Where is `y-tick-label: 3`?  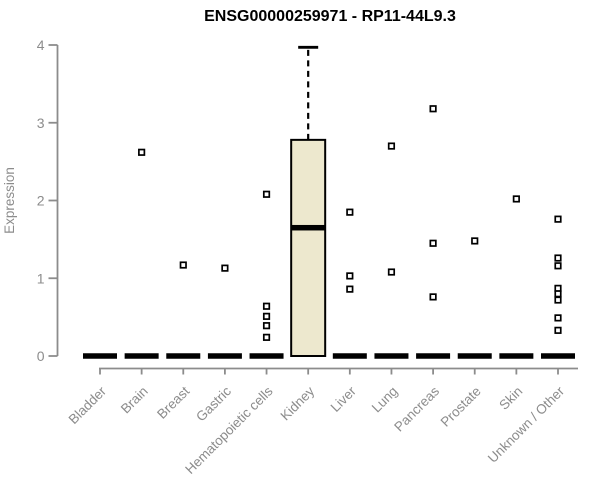 y-tick-label: 3 is located at coordinates (41, 123).